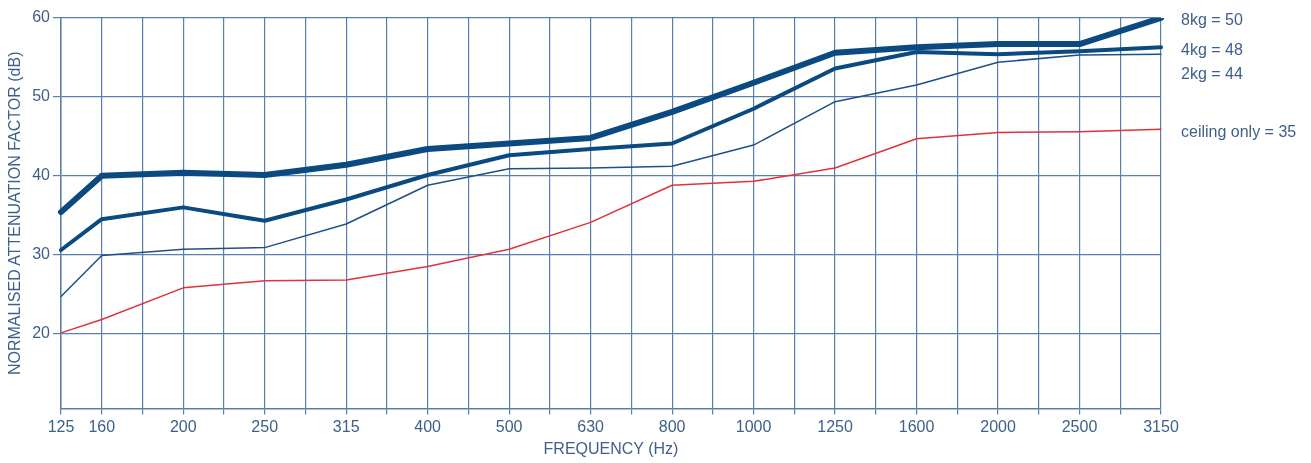 This screenshot has width=1311, height=463. Describe the element at coordinates (998, 426) in the screenshot. I see `x-tick-label: 2000` at that location.